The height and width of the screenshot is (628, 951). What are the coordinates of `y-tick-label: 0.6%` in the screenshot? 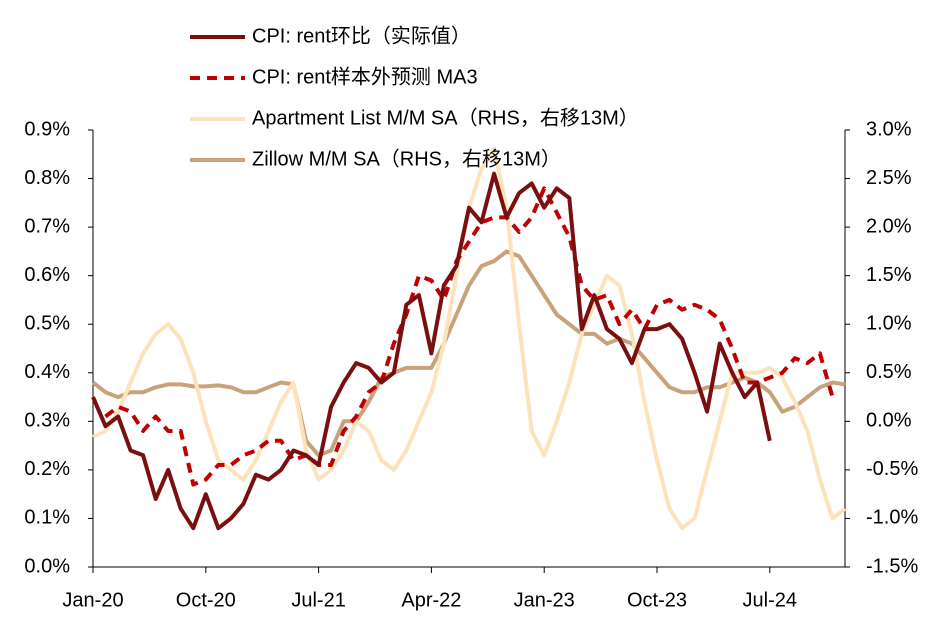 It's located at (47, 275).